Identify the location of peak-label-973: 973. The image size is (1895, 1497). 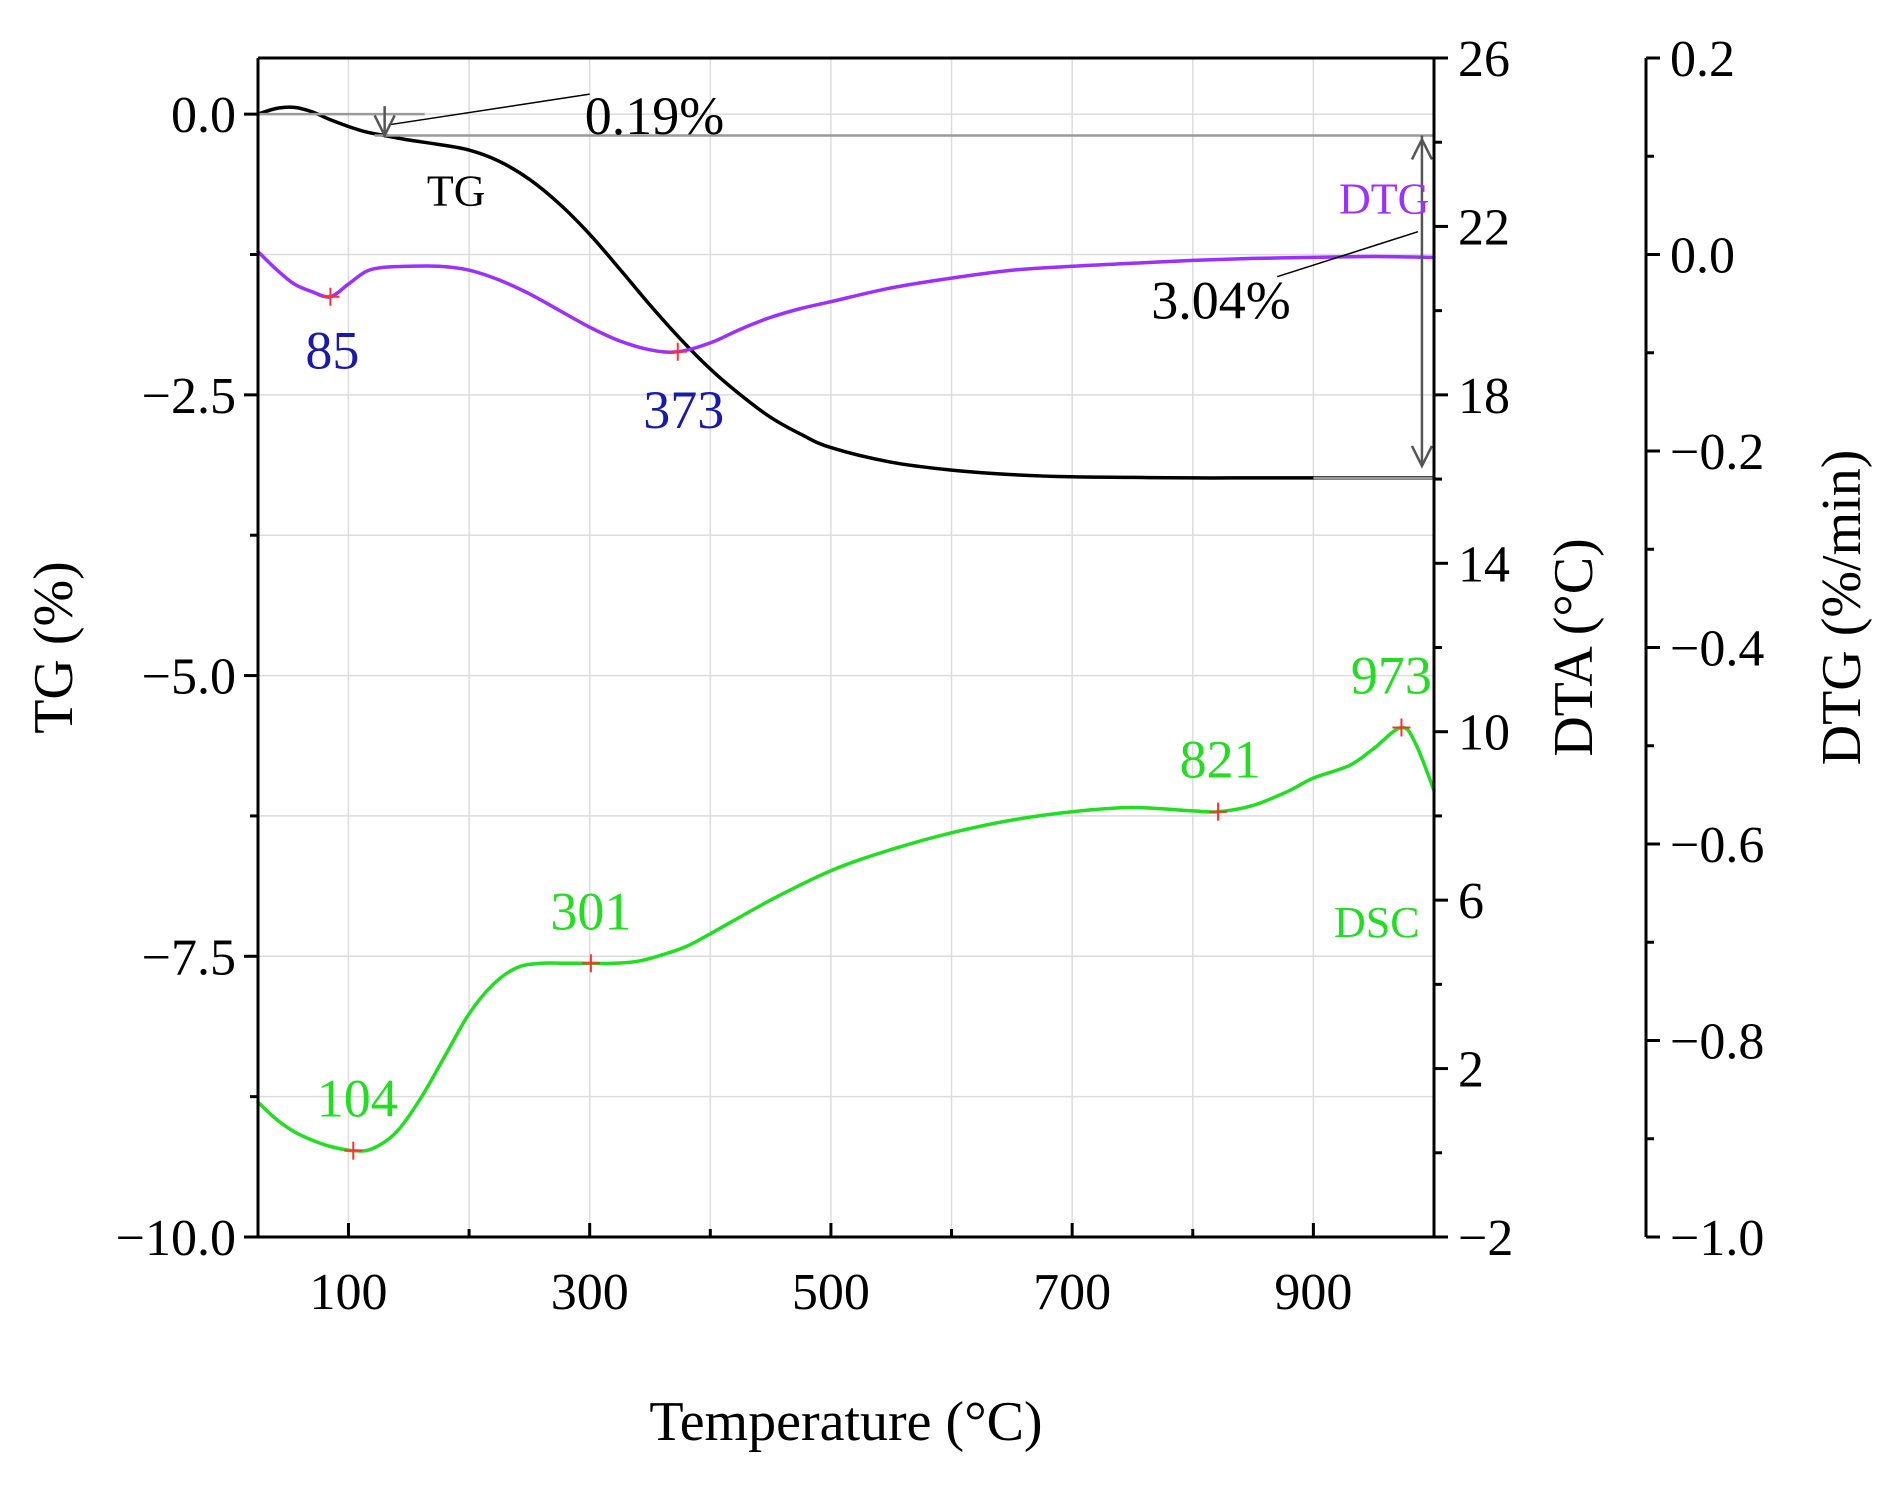
(1391, 676).